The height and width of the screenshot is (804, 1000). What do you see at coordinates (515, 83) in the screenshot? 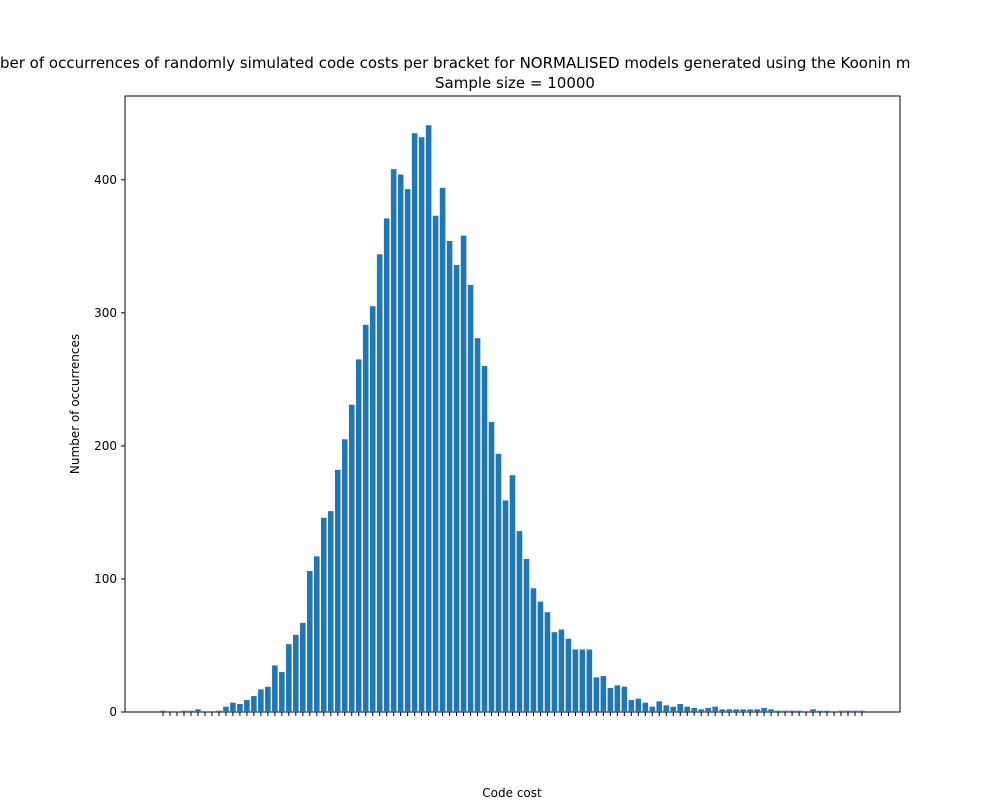
I see `chart-subtitle: Sample size = 10000` at bounding box center [515, 83].